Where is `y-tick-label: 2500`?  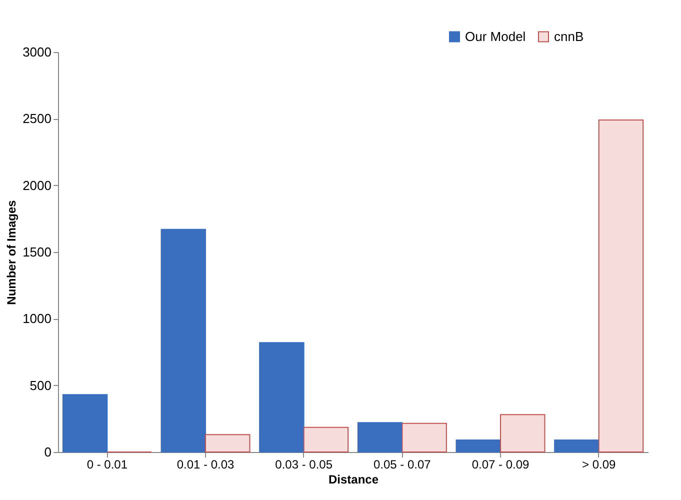 y-tick-label: 2500 is located at coordinates (37, 118).